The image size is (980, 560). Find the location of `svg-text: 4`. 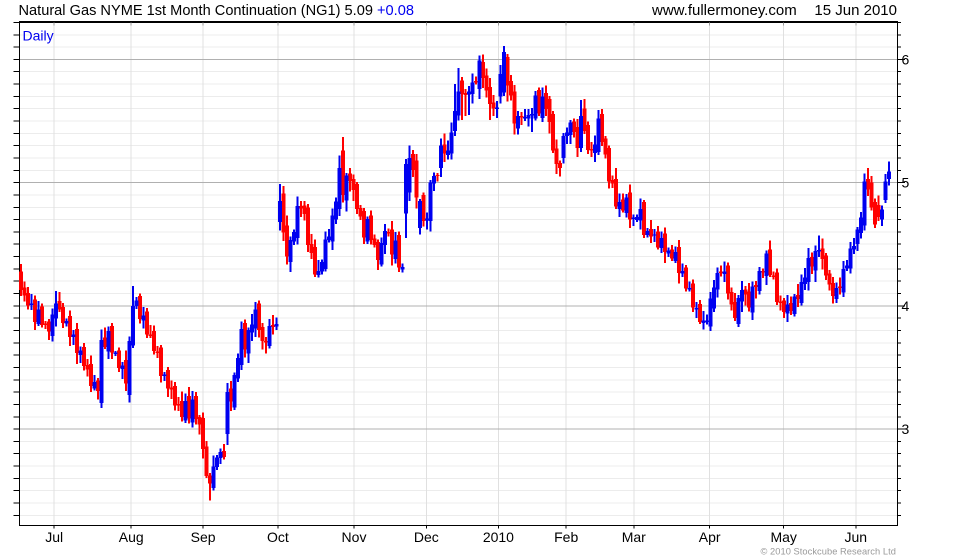

svg-text: 4 is located at coordinates (906, 306).